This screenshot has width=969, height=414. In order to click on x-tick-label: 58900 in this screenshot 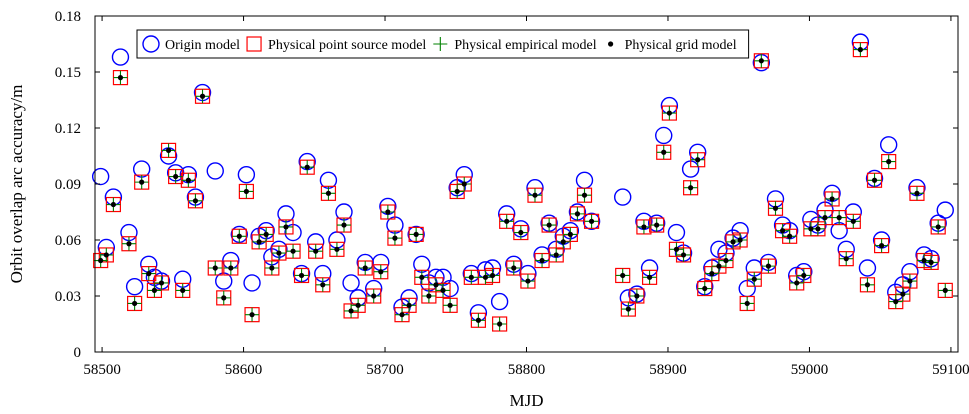, I will do `click(668, 370)`.